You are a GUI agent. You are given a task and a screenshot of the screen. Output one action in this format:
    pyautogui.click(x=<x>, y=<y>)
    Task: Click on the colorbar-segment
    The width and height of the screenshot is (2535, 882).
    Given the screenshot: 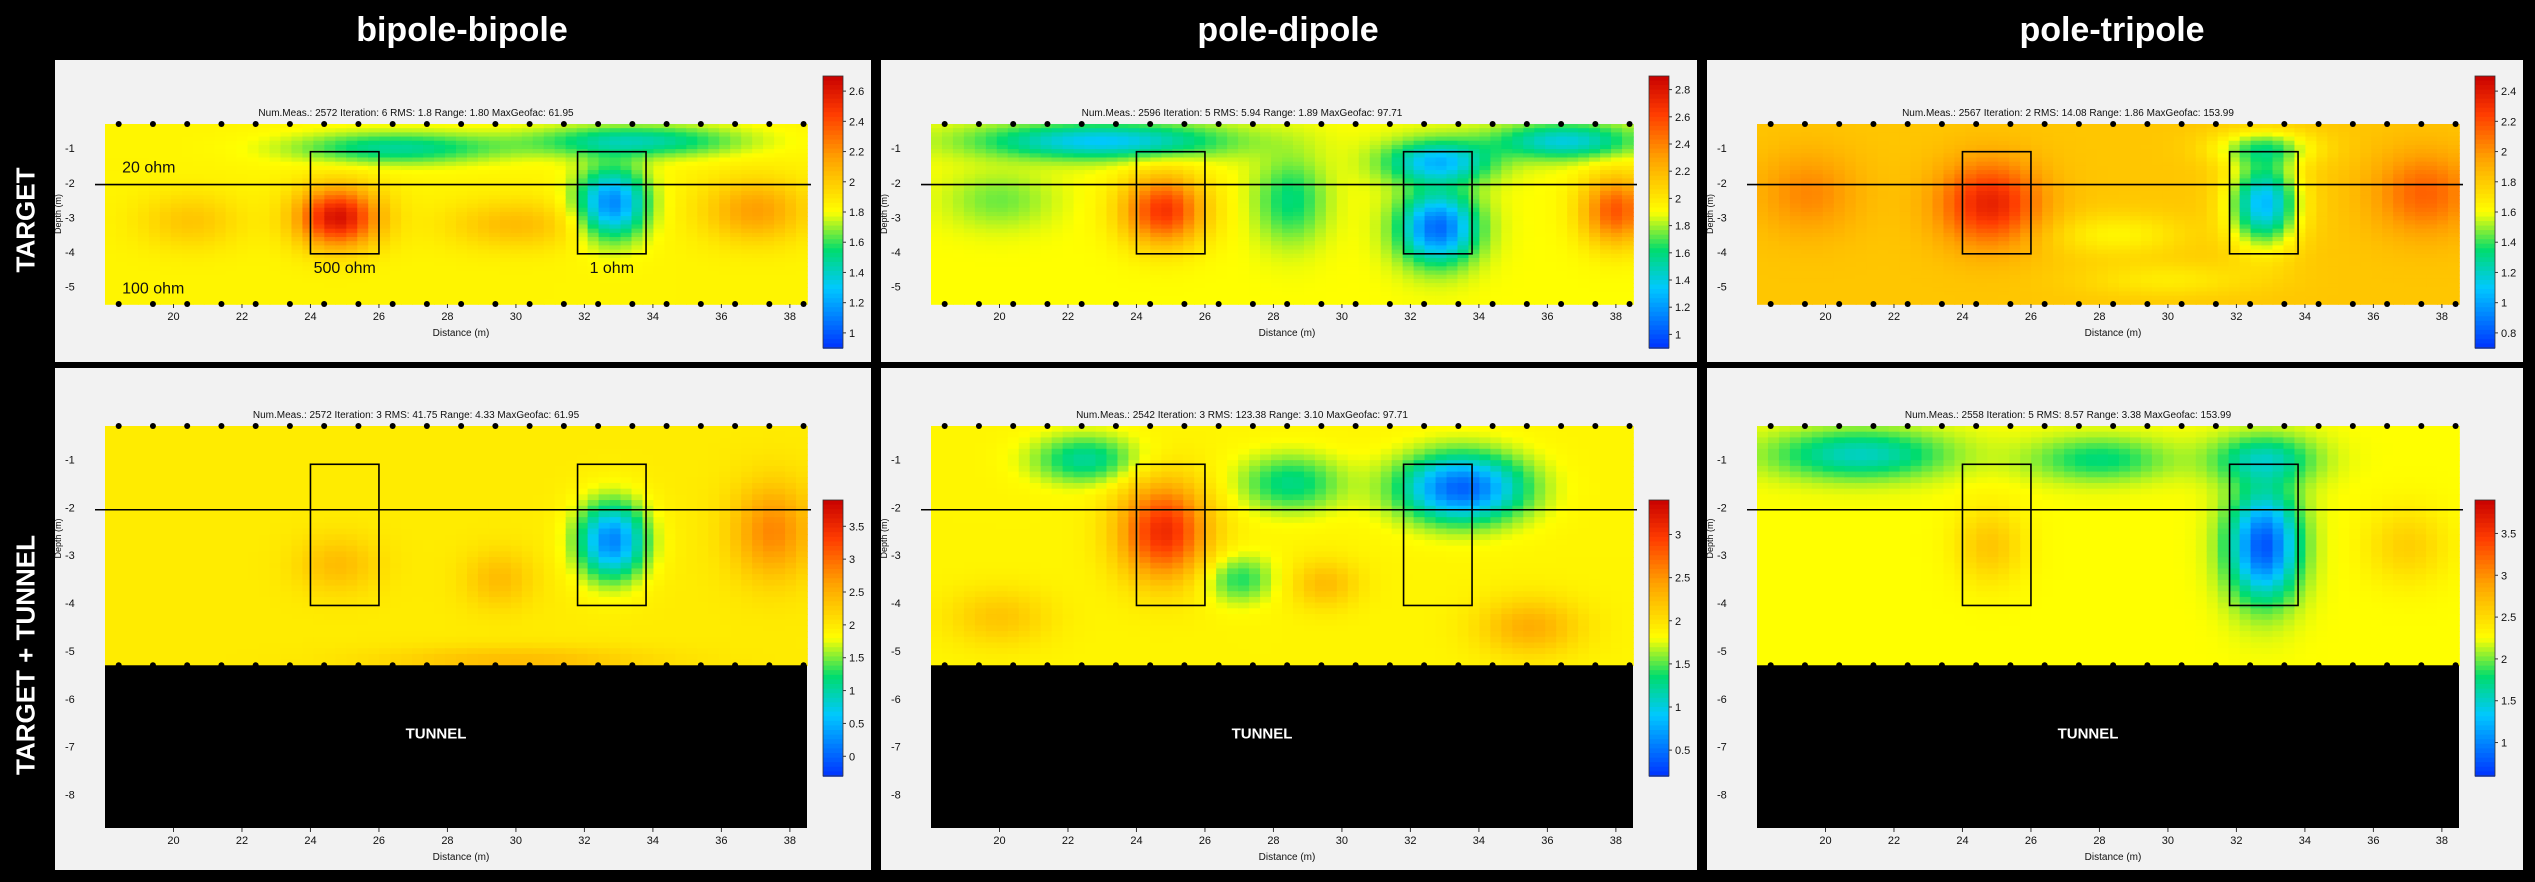 What is the action you would take?
    pyautogui.click(x=833, y=178)
    